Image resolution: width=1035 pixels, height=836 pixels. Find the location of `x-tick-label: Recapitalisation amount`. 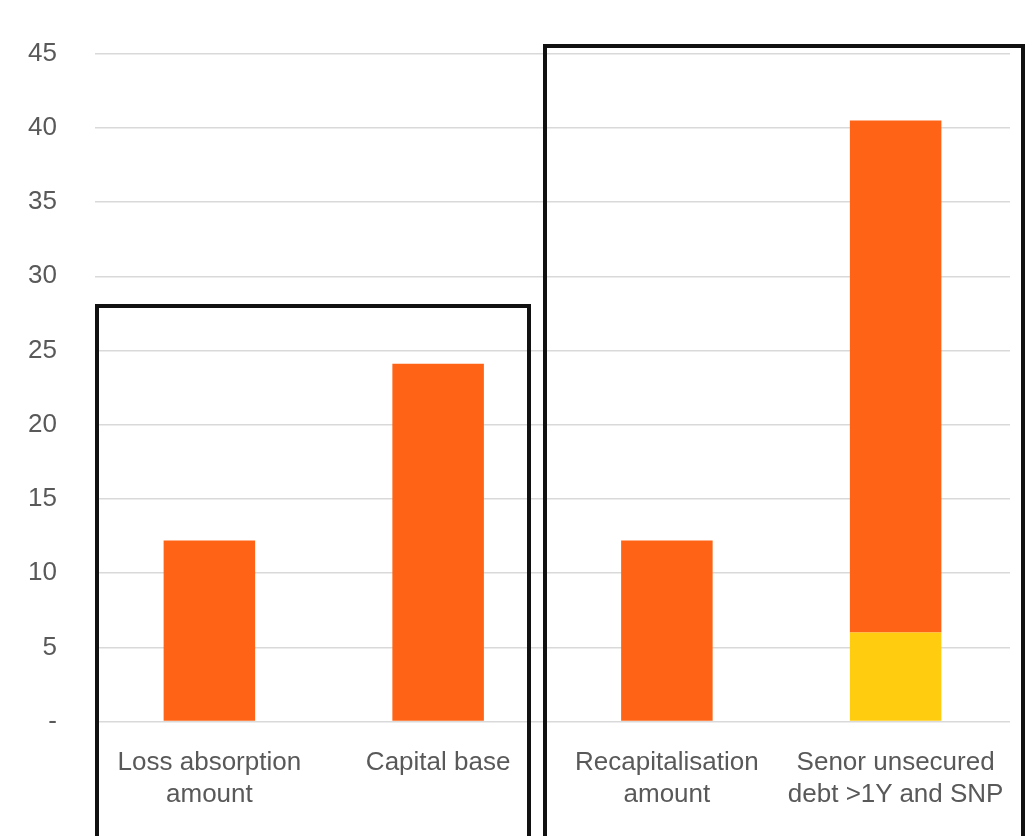

x-tick-label: Recapitalisation amount is located at coordinates (667, 777).